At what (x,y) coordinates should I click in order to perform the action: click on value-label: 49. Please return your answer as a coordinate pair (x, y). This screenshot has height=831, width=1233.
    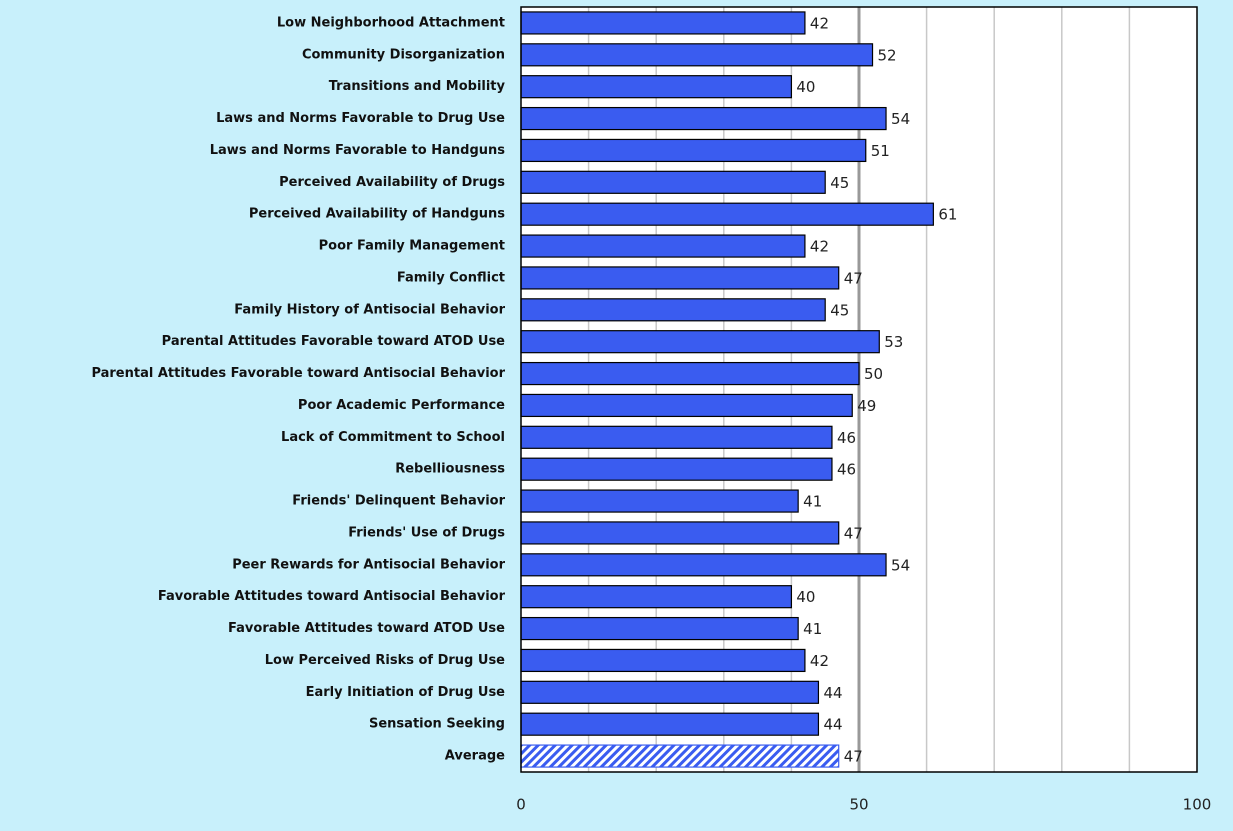
    Looking at the image, I should click on (866, 406).